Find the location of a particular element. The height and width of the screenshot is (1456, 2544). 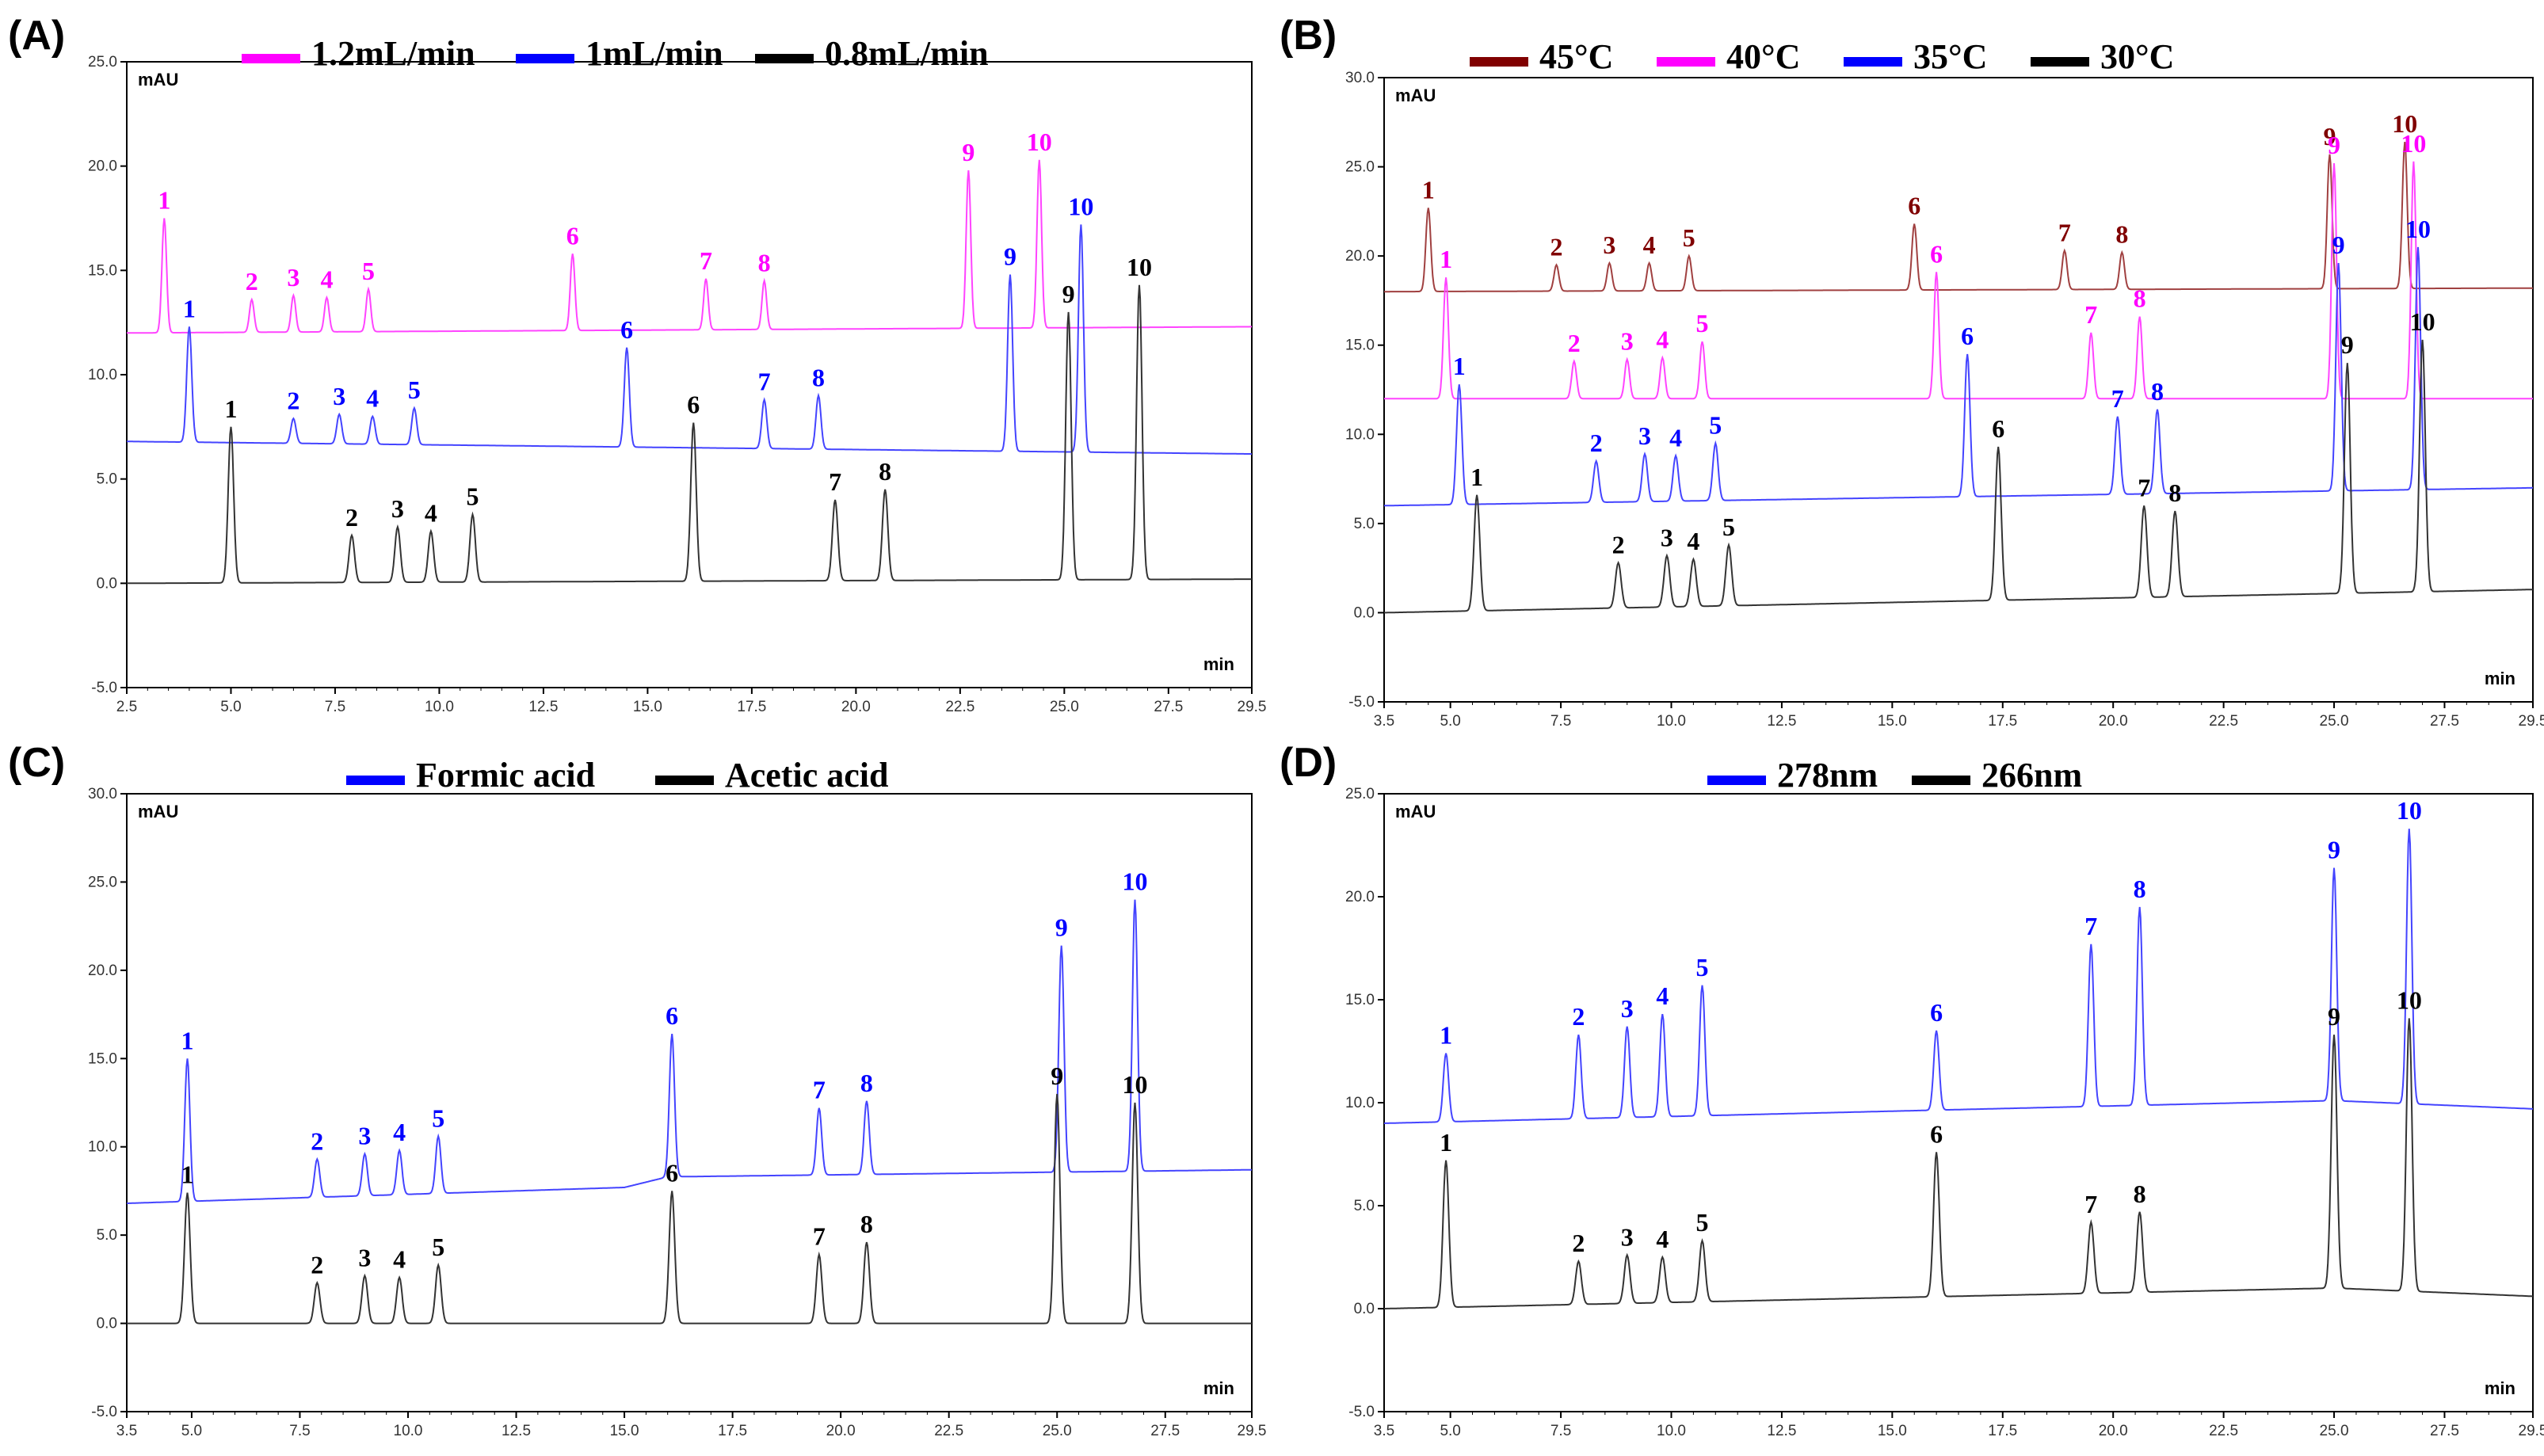

series-line-278nm is located at coordinates (1958, 976).